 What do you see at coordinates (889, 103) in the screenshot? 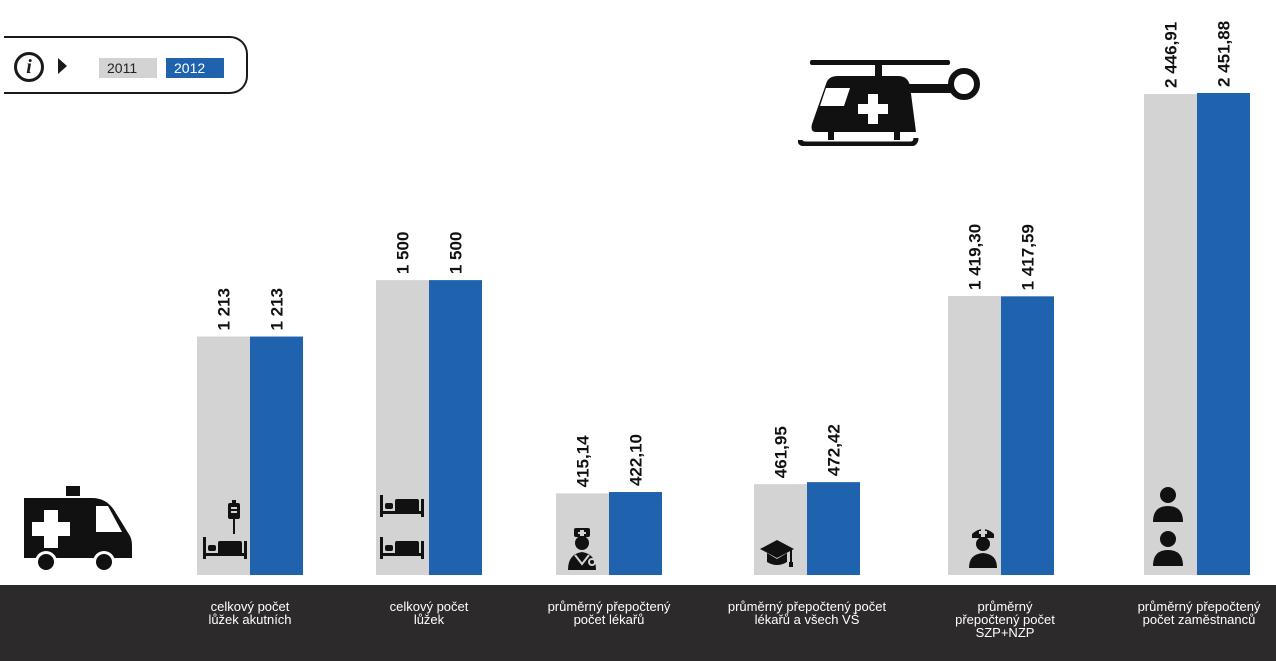
I see `helicopter-icon` at bounding box center [889, 103].